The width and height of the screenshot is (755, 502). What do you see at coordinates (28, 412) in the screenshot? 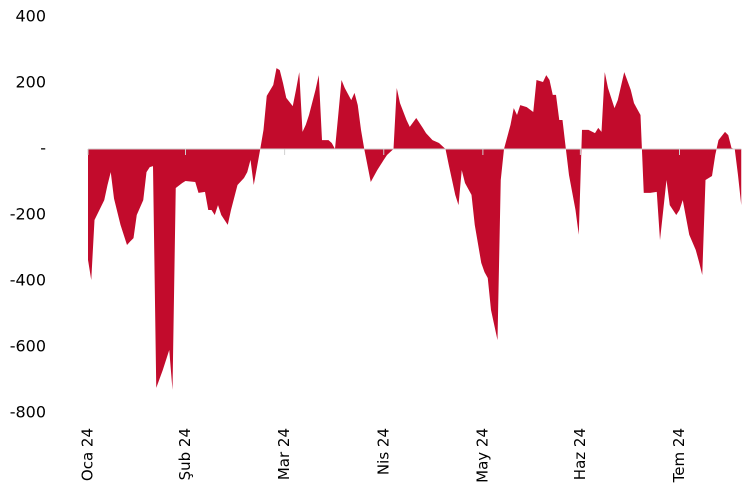
I see `y-tick-label: -800` at bounding box center [28, 412].